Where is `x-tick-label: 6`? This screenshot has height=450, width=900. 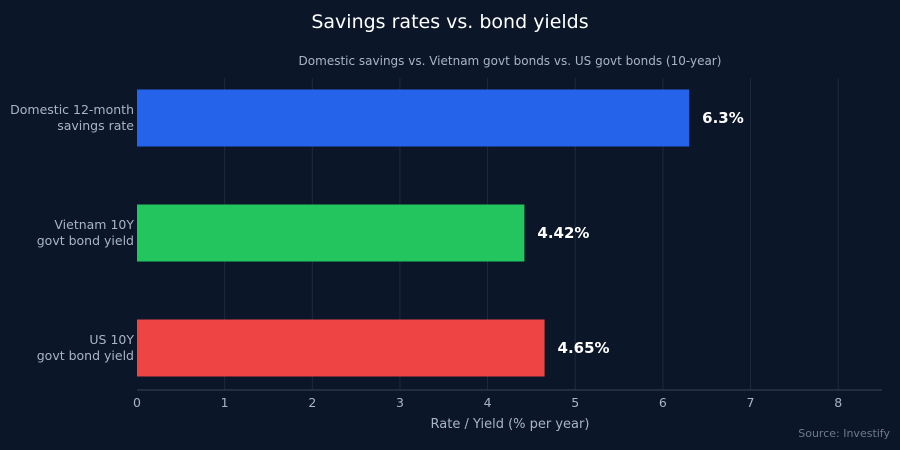
x-tick-label: 6 is located at coordinates (663, 402).